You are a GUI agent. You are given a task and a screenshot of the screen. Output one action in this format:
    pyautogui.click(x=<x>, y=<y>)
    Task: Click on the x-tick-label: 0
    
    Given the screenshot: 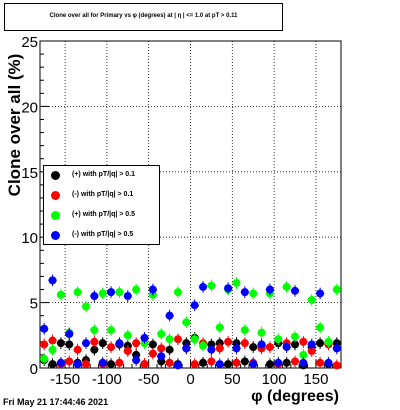 What is the action you would take?
    pyautogui.click(x=190, y=379)
    